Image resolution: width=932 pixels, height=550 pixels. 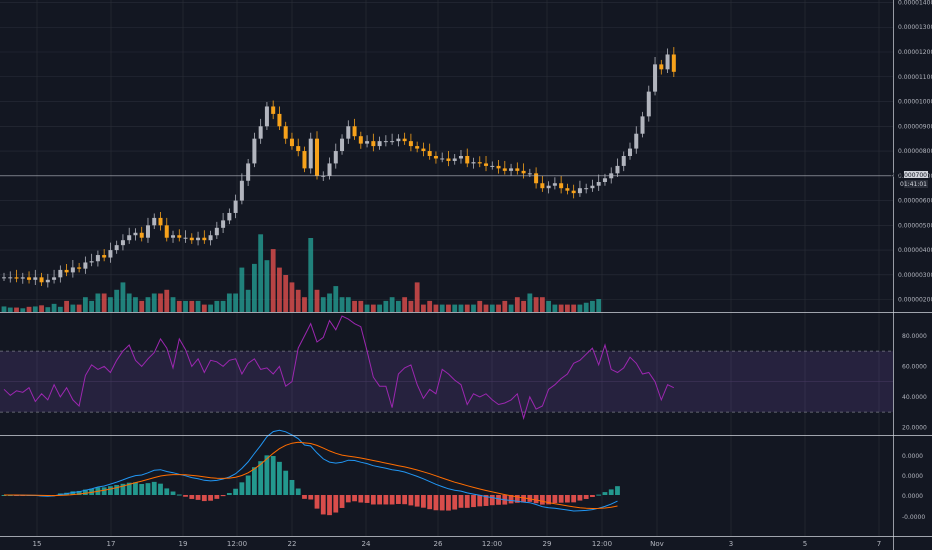 What do you see at coordinates (915, 3) in the screenshot?
I see `price-tick-label: 0.00001400` at bounding box center [915, 3].